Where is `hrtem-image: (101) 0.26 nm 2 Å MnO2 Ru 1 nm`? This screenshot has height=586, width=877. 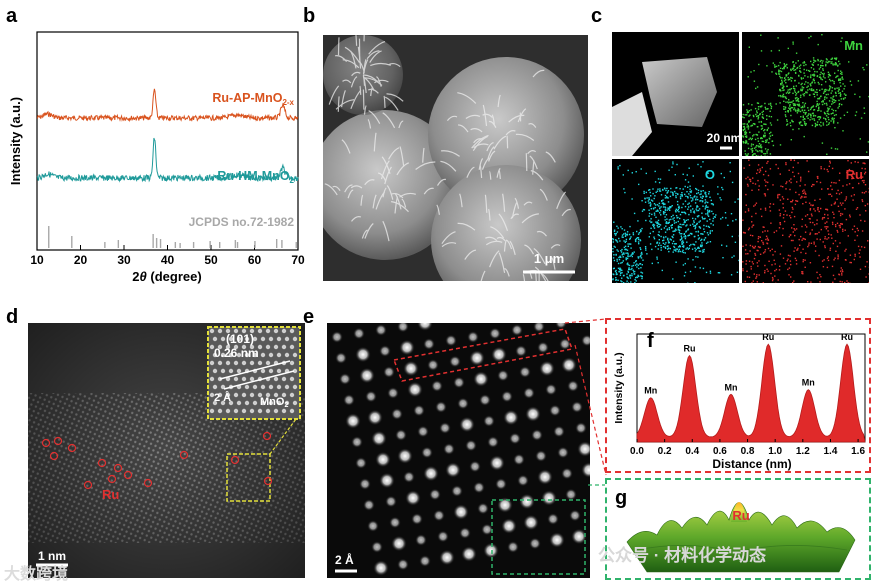 hrtem-image: (101) 0.26 nm 2 Å MnO2 Ru 1 nm is located at coordinates (166, 450).